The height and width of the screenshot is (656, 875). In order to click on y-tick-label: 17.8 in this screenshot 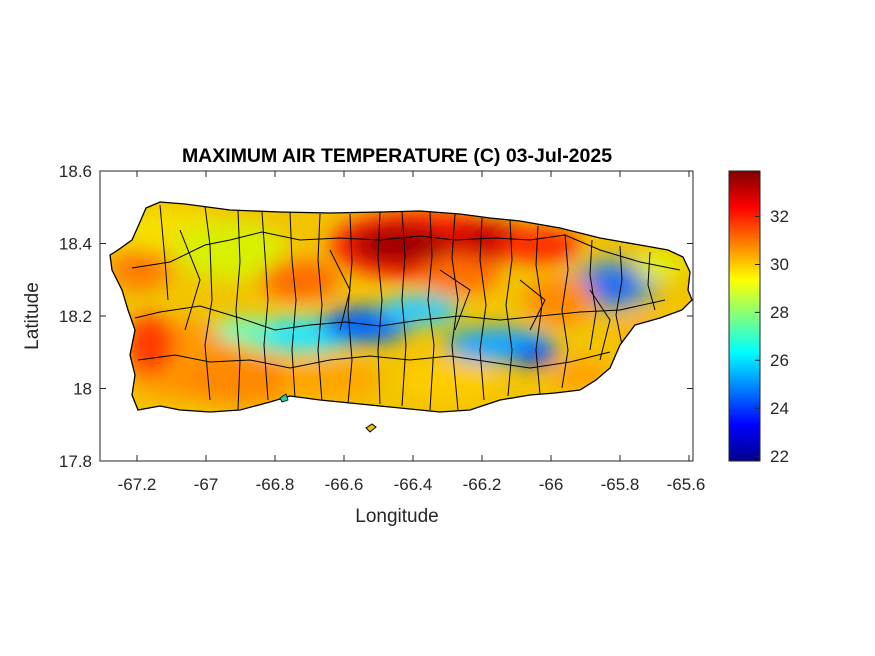, I will do `click(75, 461)`.